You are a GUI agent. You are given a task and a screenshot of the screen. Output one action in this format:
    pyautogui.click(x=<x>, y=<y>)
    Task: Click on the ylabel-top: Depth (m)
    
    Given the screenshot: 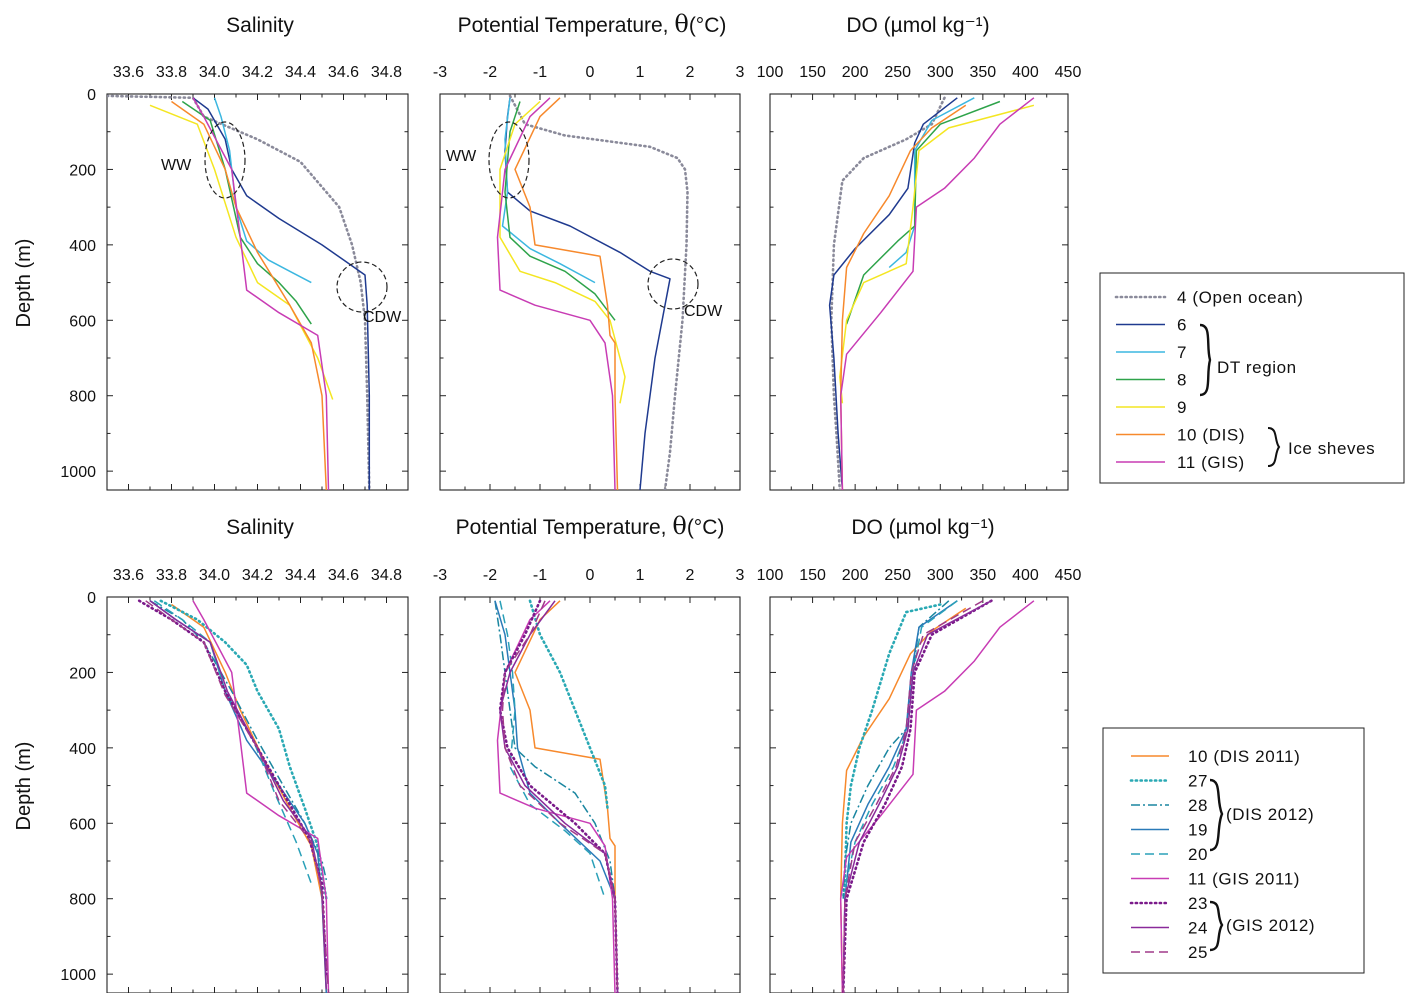 What is the action you would take?
    pyautogui.click(x=24, y=283)
    